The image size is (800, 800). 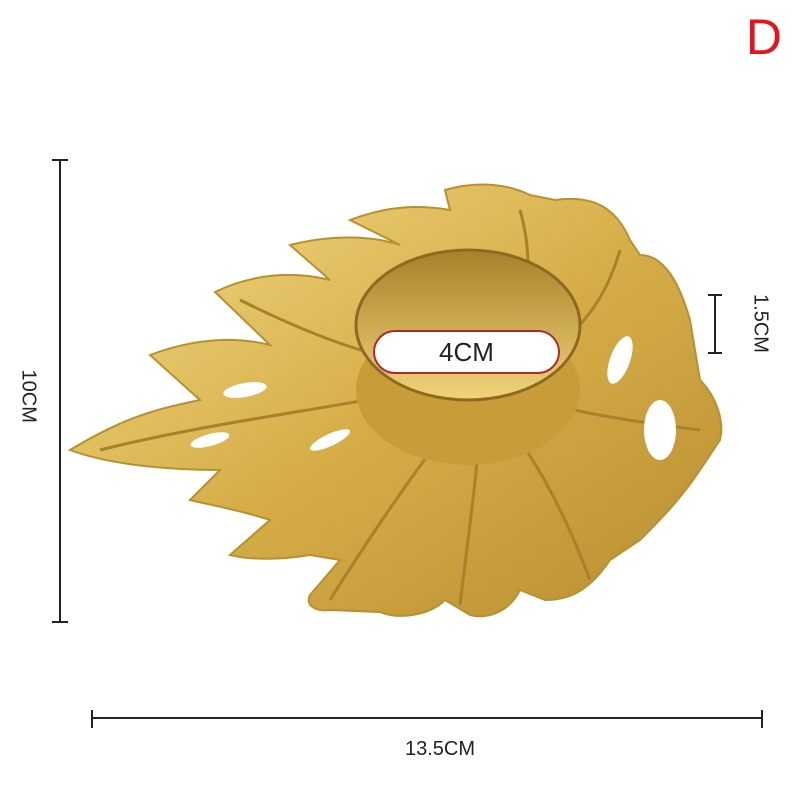 I want to click on width-label: 13.5CM, so click(x=440, y=749).